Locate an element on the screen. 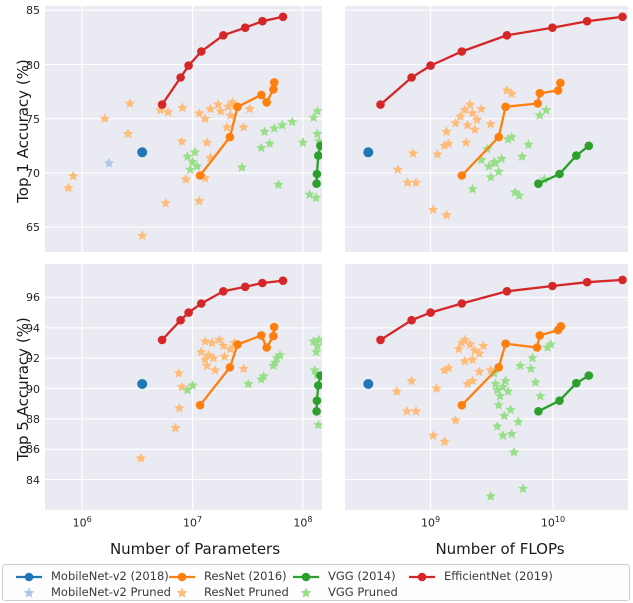  xtick-label: 106 is located at coordinates (82, 522).